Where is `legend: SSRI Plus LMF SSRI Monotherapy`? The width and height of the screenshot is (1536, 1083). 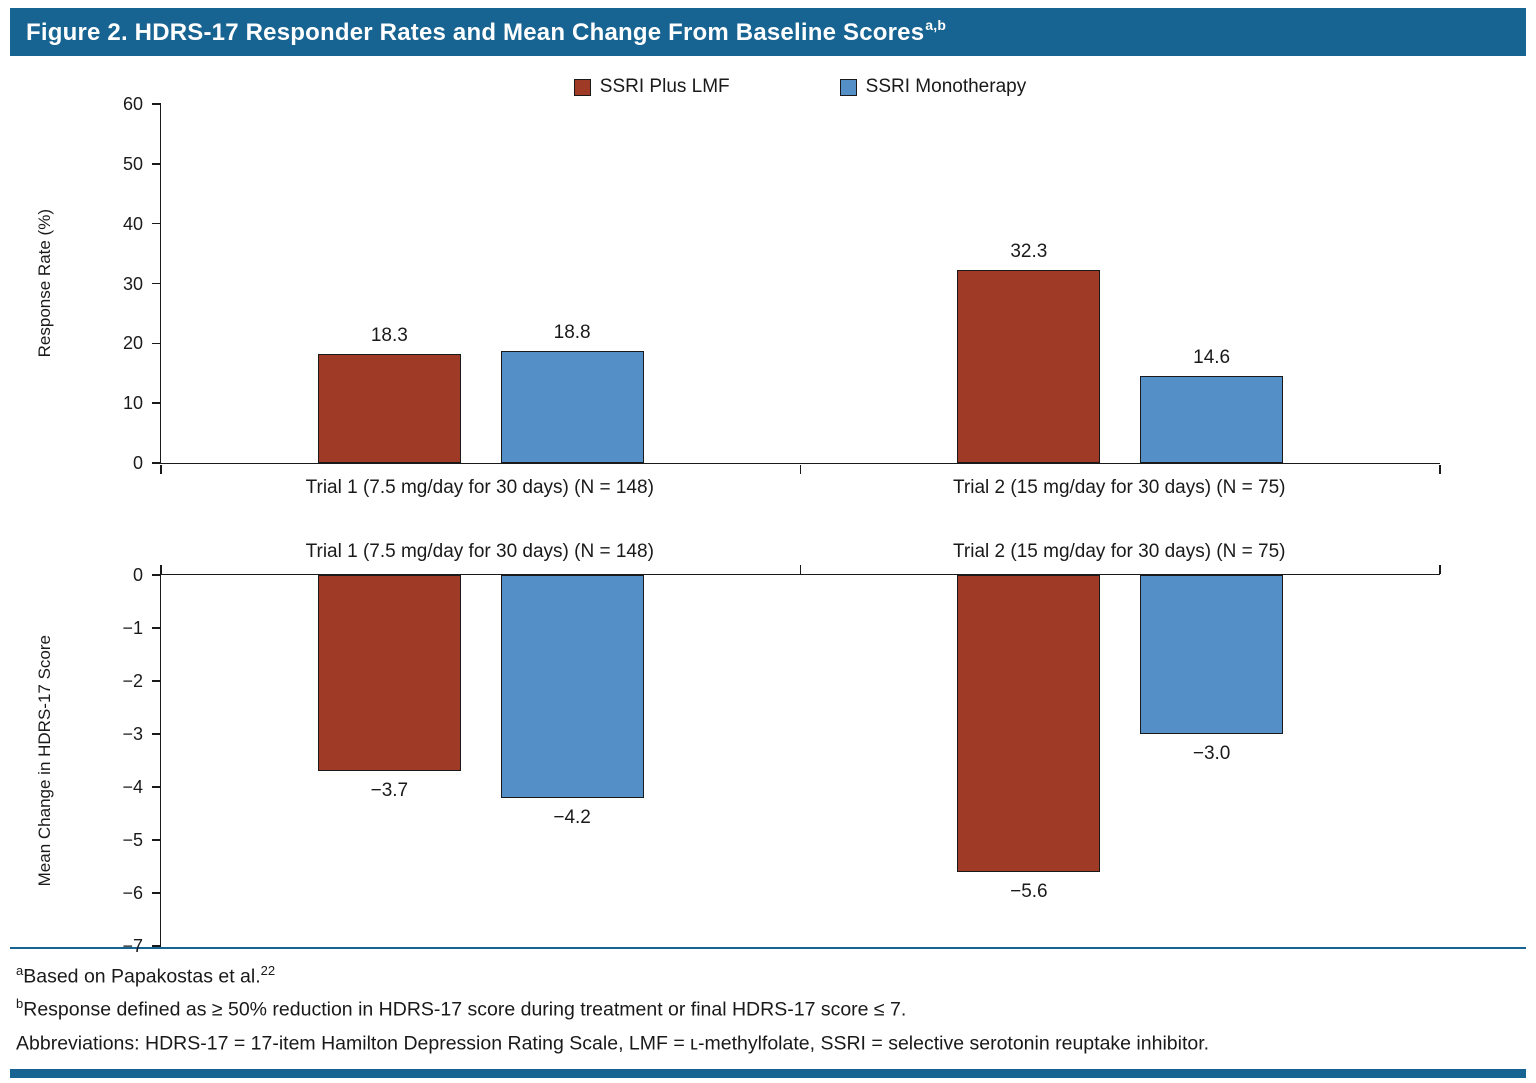
legend: SSRI Plus LMF SSRI Monotherapy is located at coordinates (800, 87).